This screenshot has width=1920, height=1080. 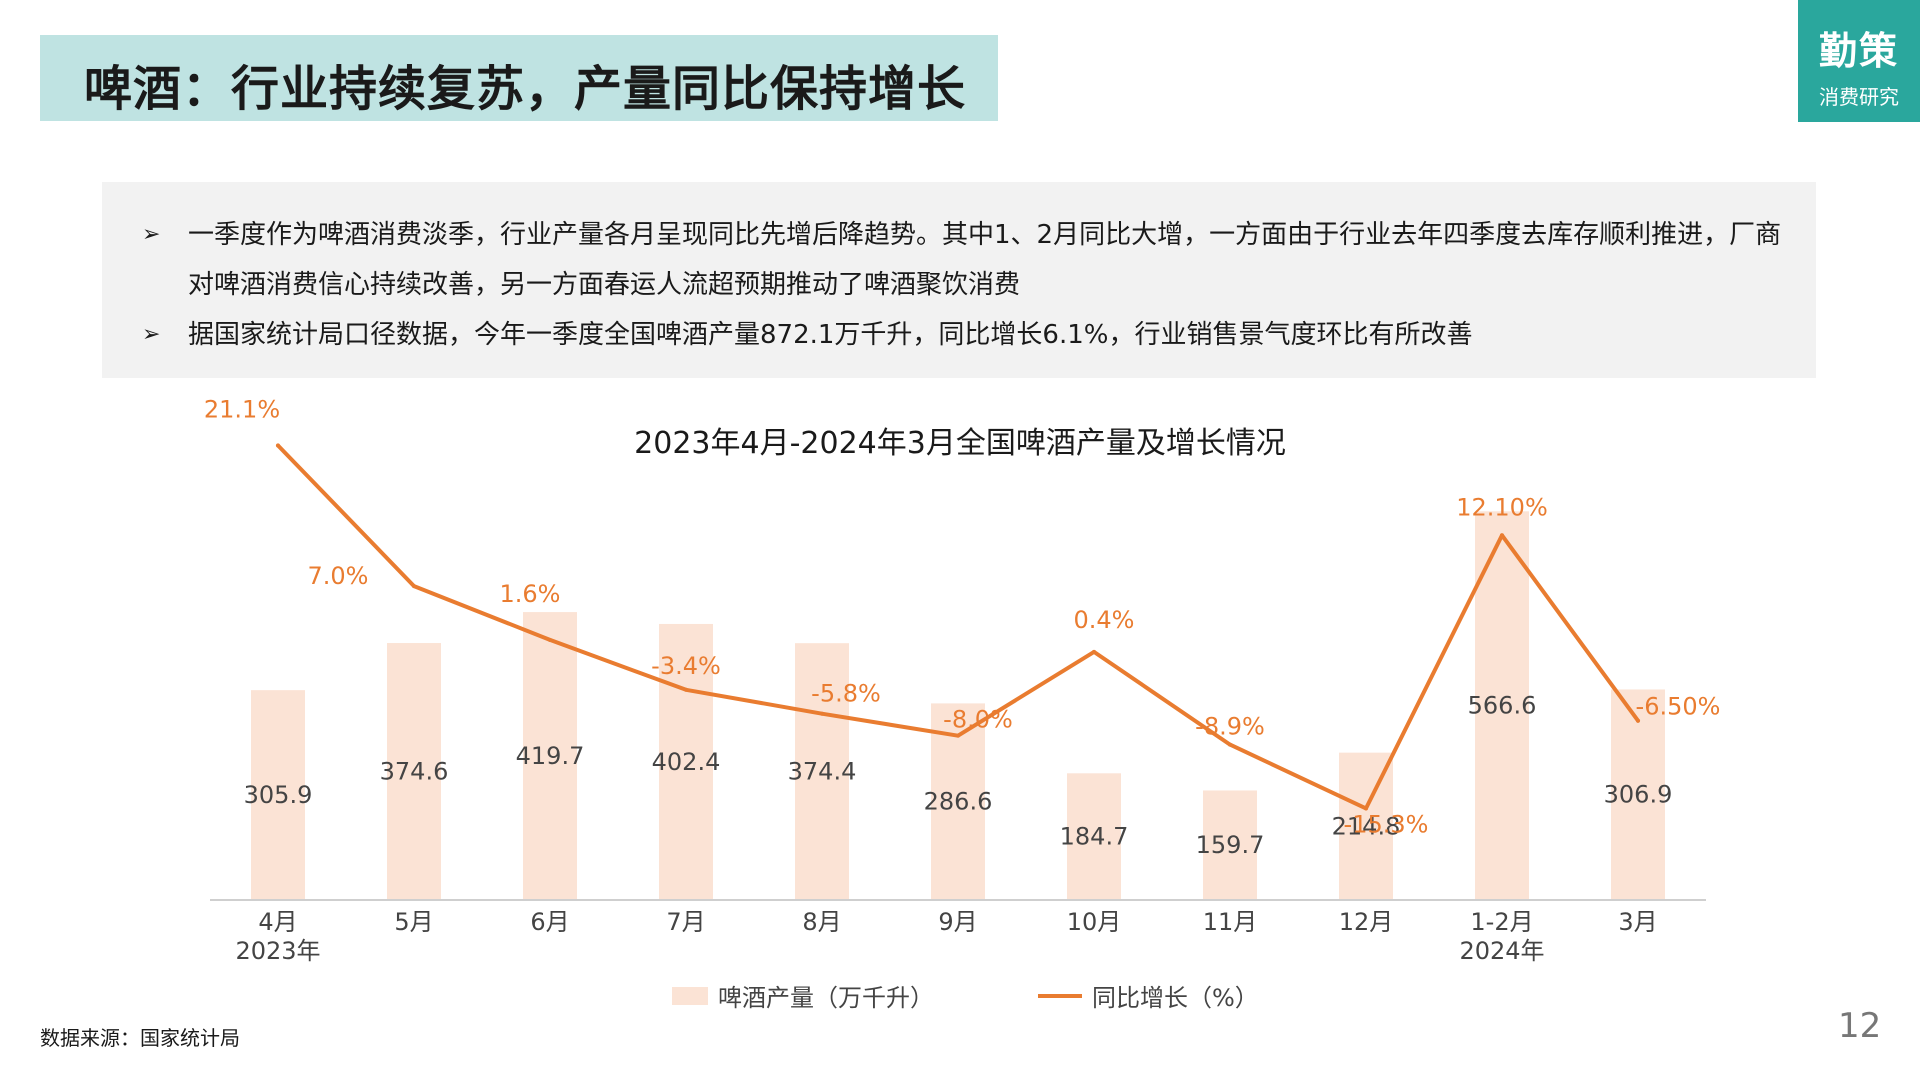 What do you see at coordinates (1501, 951) in the screenshot?
I see `x-tick-sublabel: 2024年` at bounding box center [1501, 951].